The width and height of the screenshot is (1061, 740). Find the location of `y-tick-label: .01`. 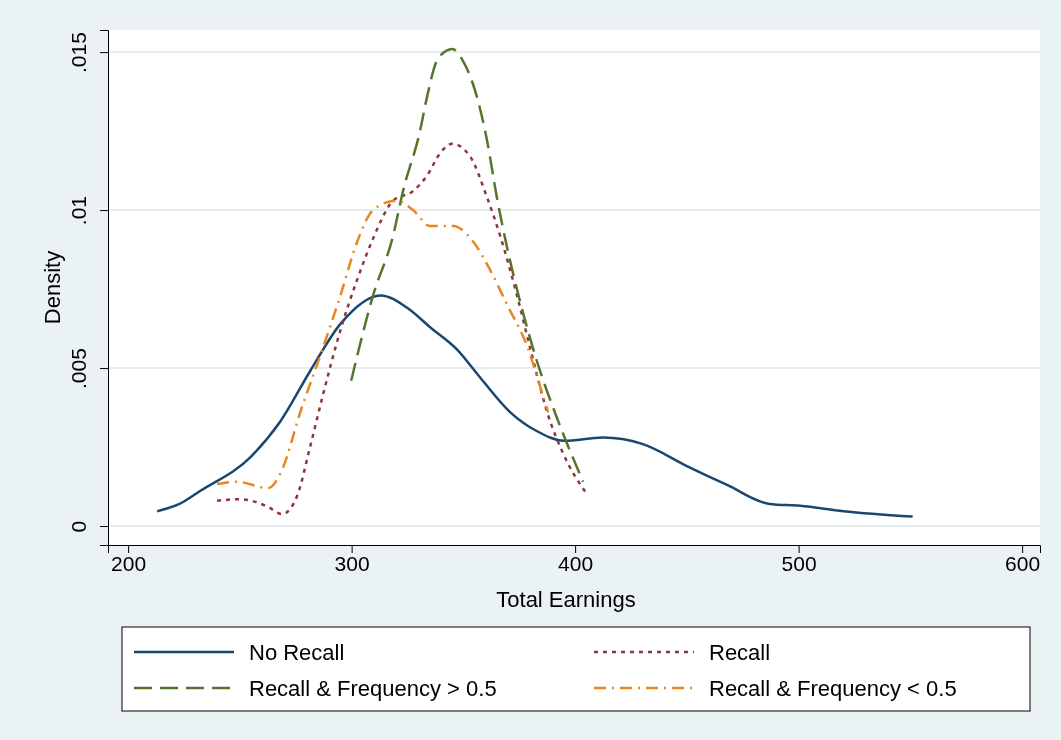

y-tick-label: .01 is located at coordinates (78, 210).